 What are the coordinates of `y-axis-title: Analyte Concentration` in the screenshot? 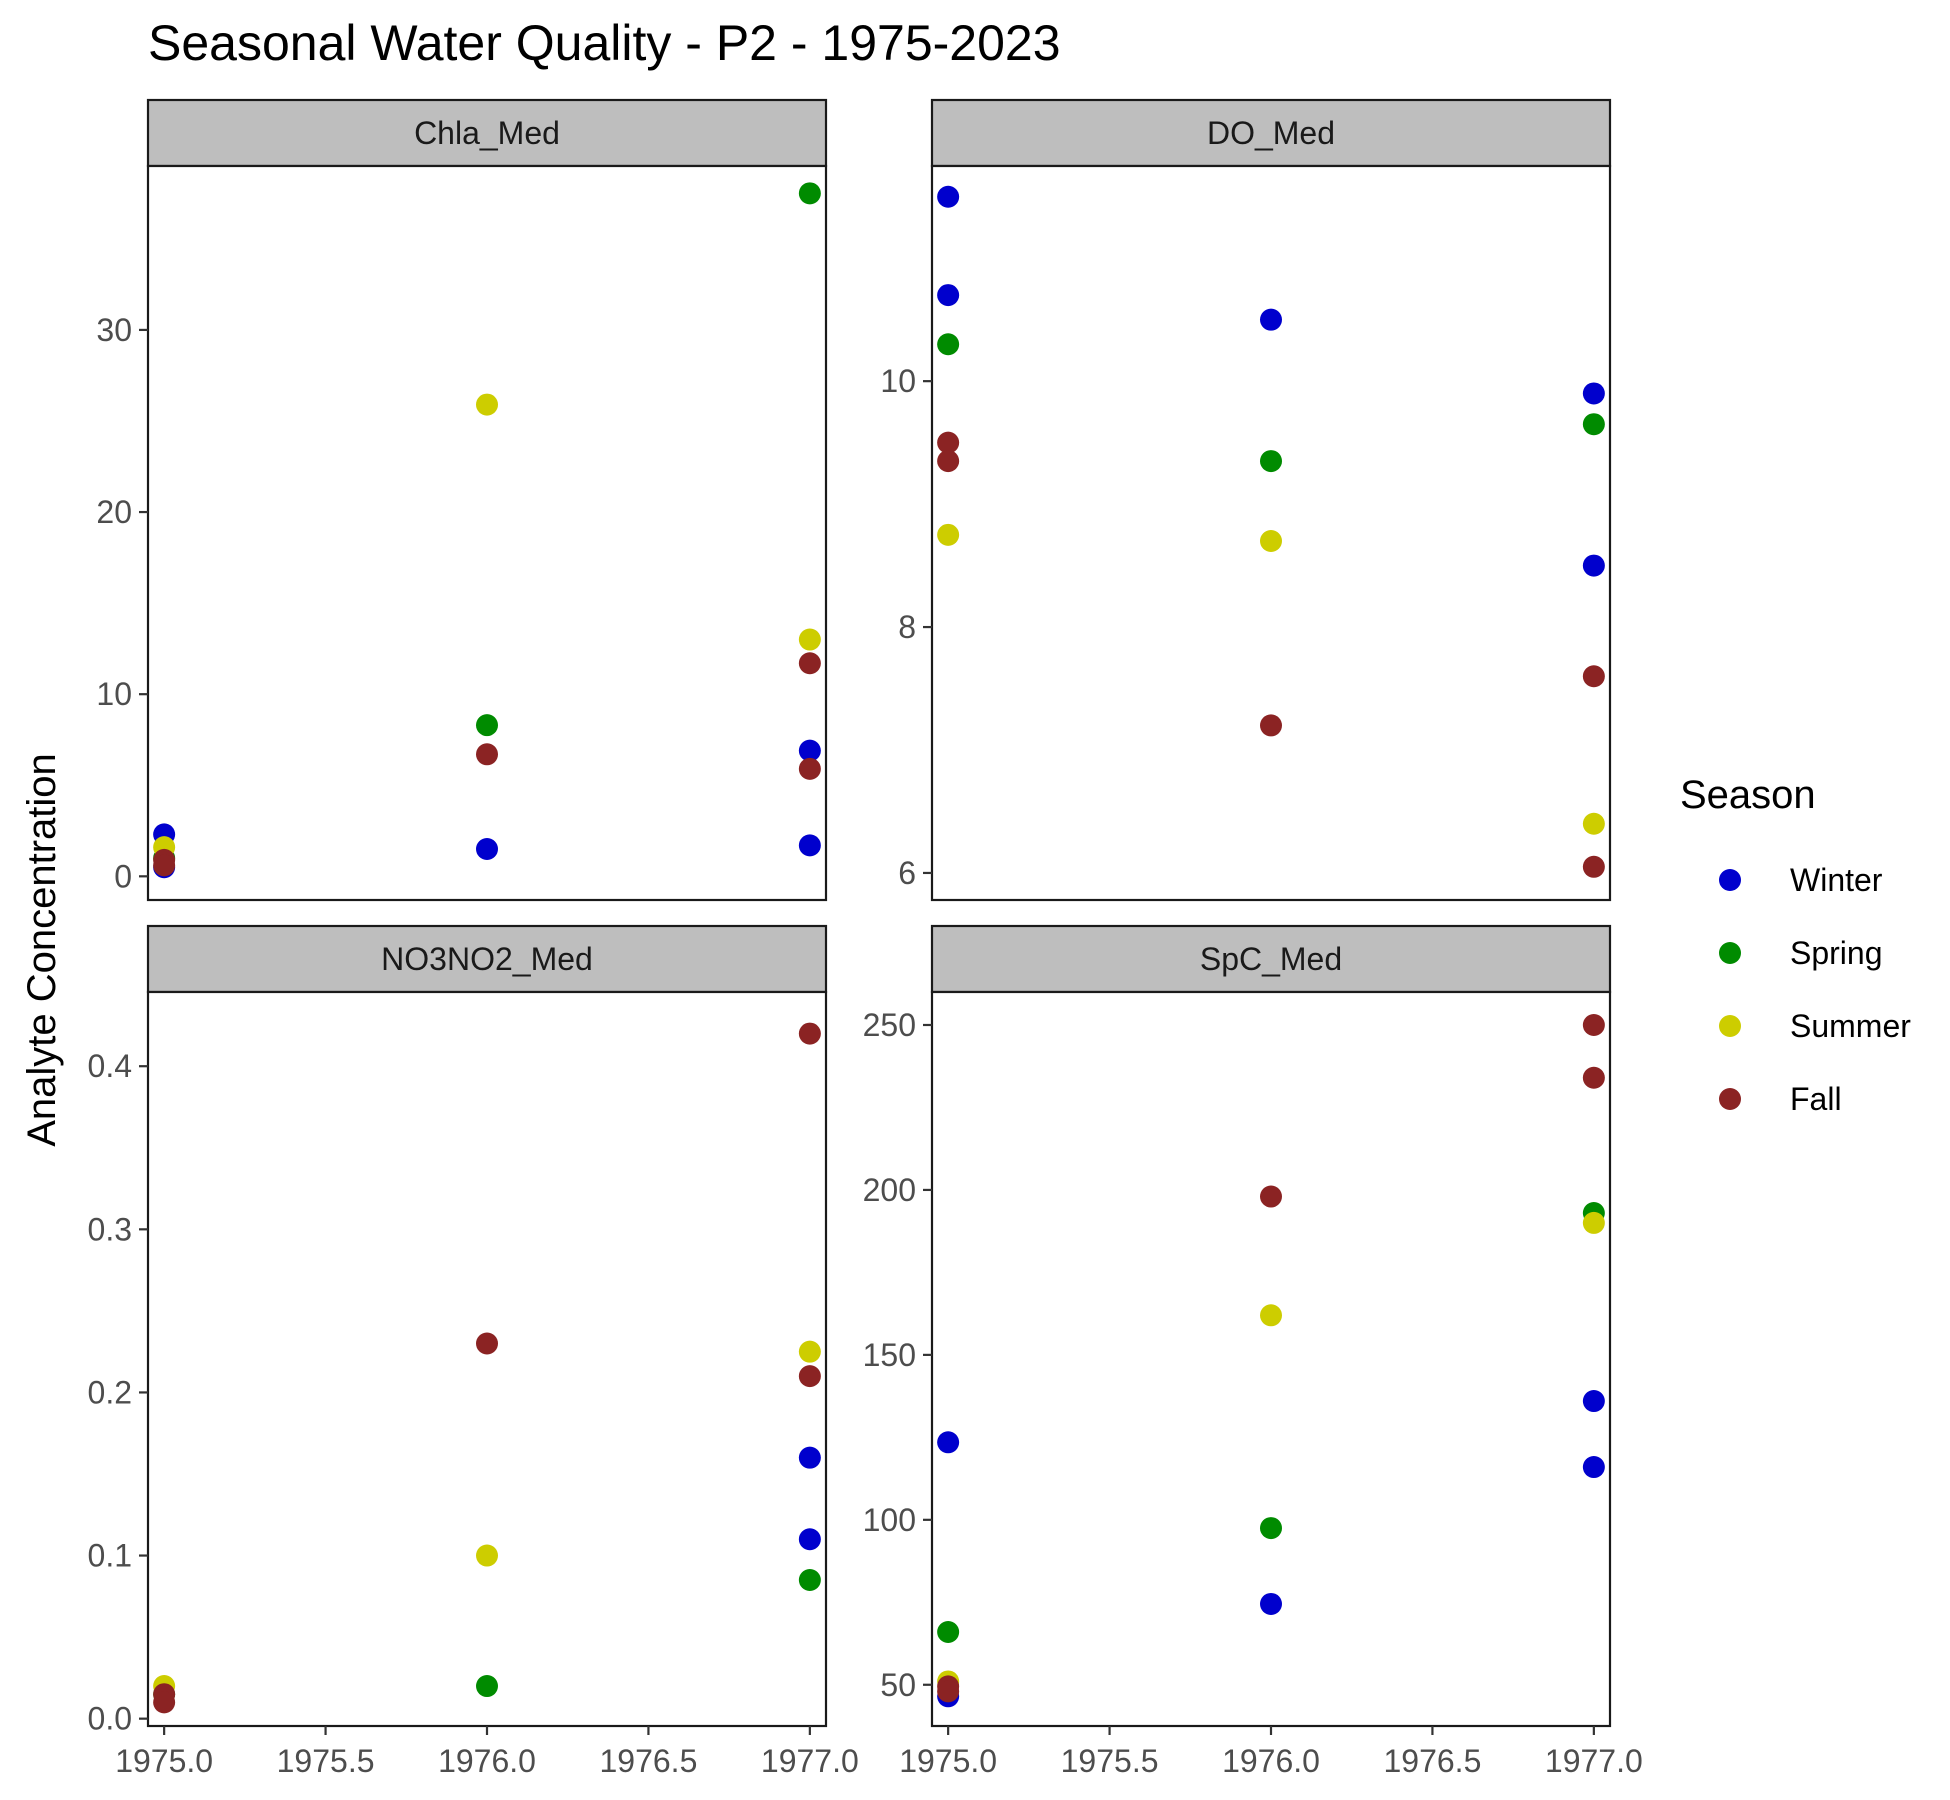 It's located at (42, 950).